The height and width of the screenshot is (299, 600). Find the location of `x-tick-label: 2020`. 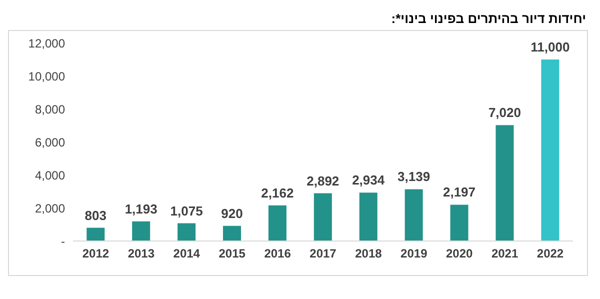

x-tick-label: 2020 is located at coordinates (460, 253).